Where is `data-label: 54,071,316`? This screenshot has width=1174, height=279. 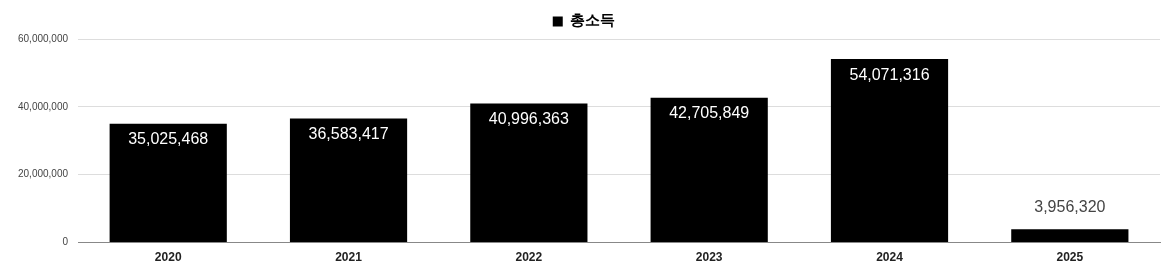
data-label: 54,071,316 is located at coordinates (889, 74).